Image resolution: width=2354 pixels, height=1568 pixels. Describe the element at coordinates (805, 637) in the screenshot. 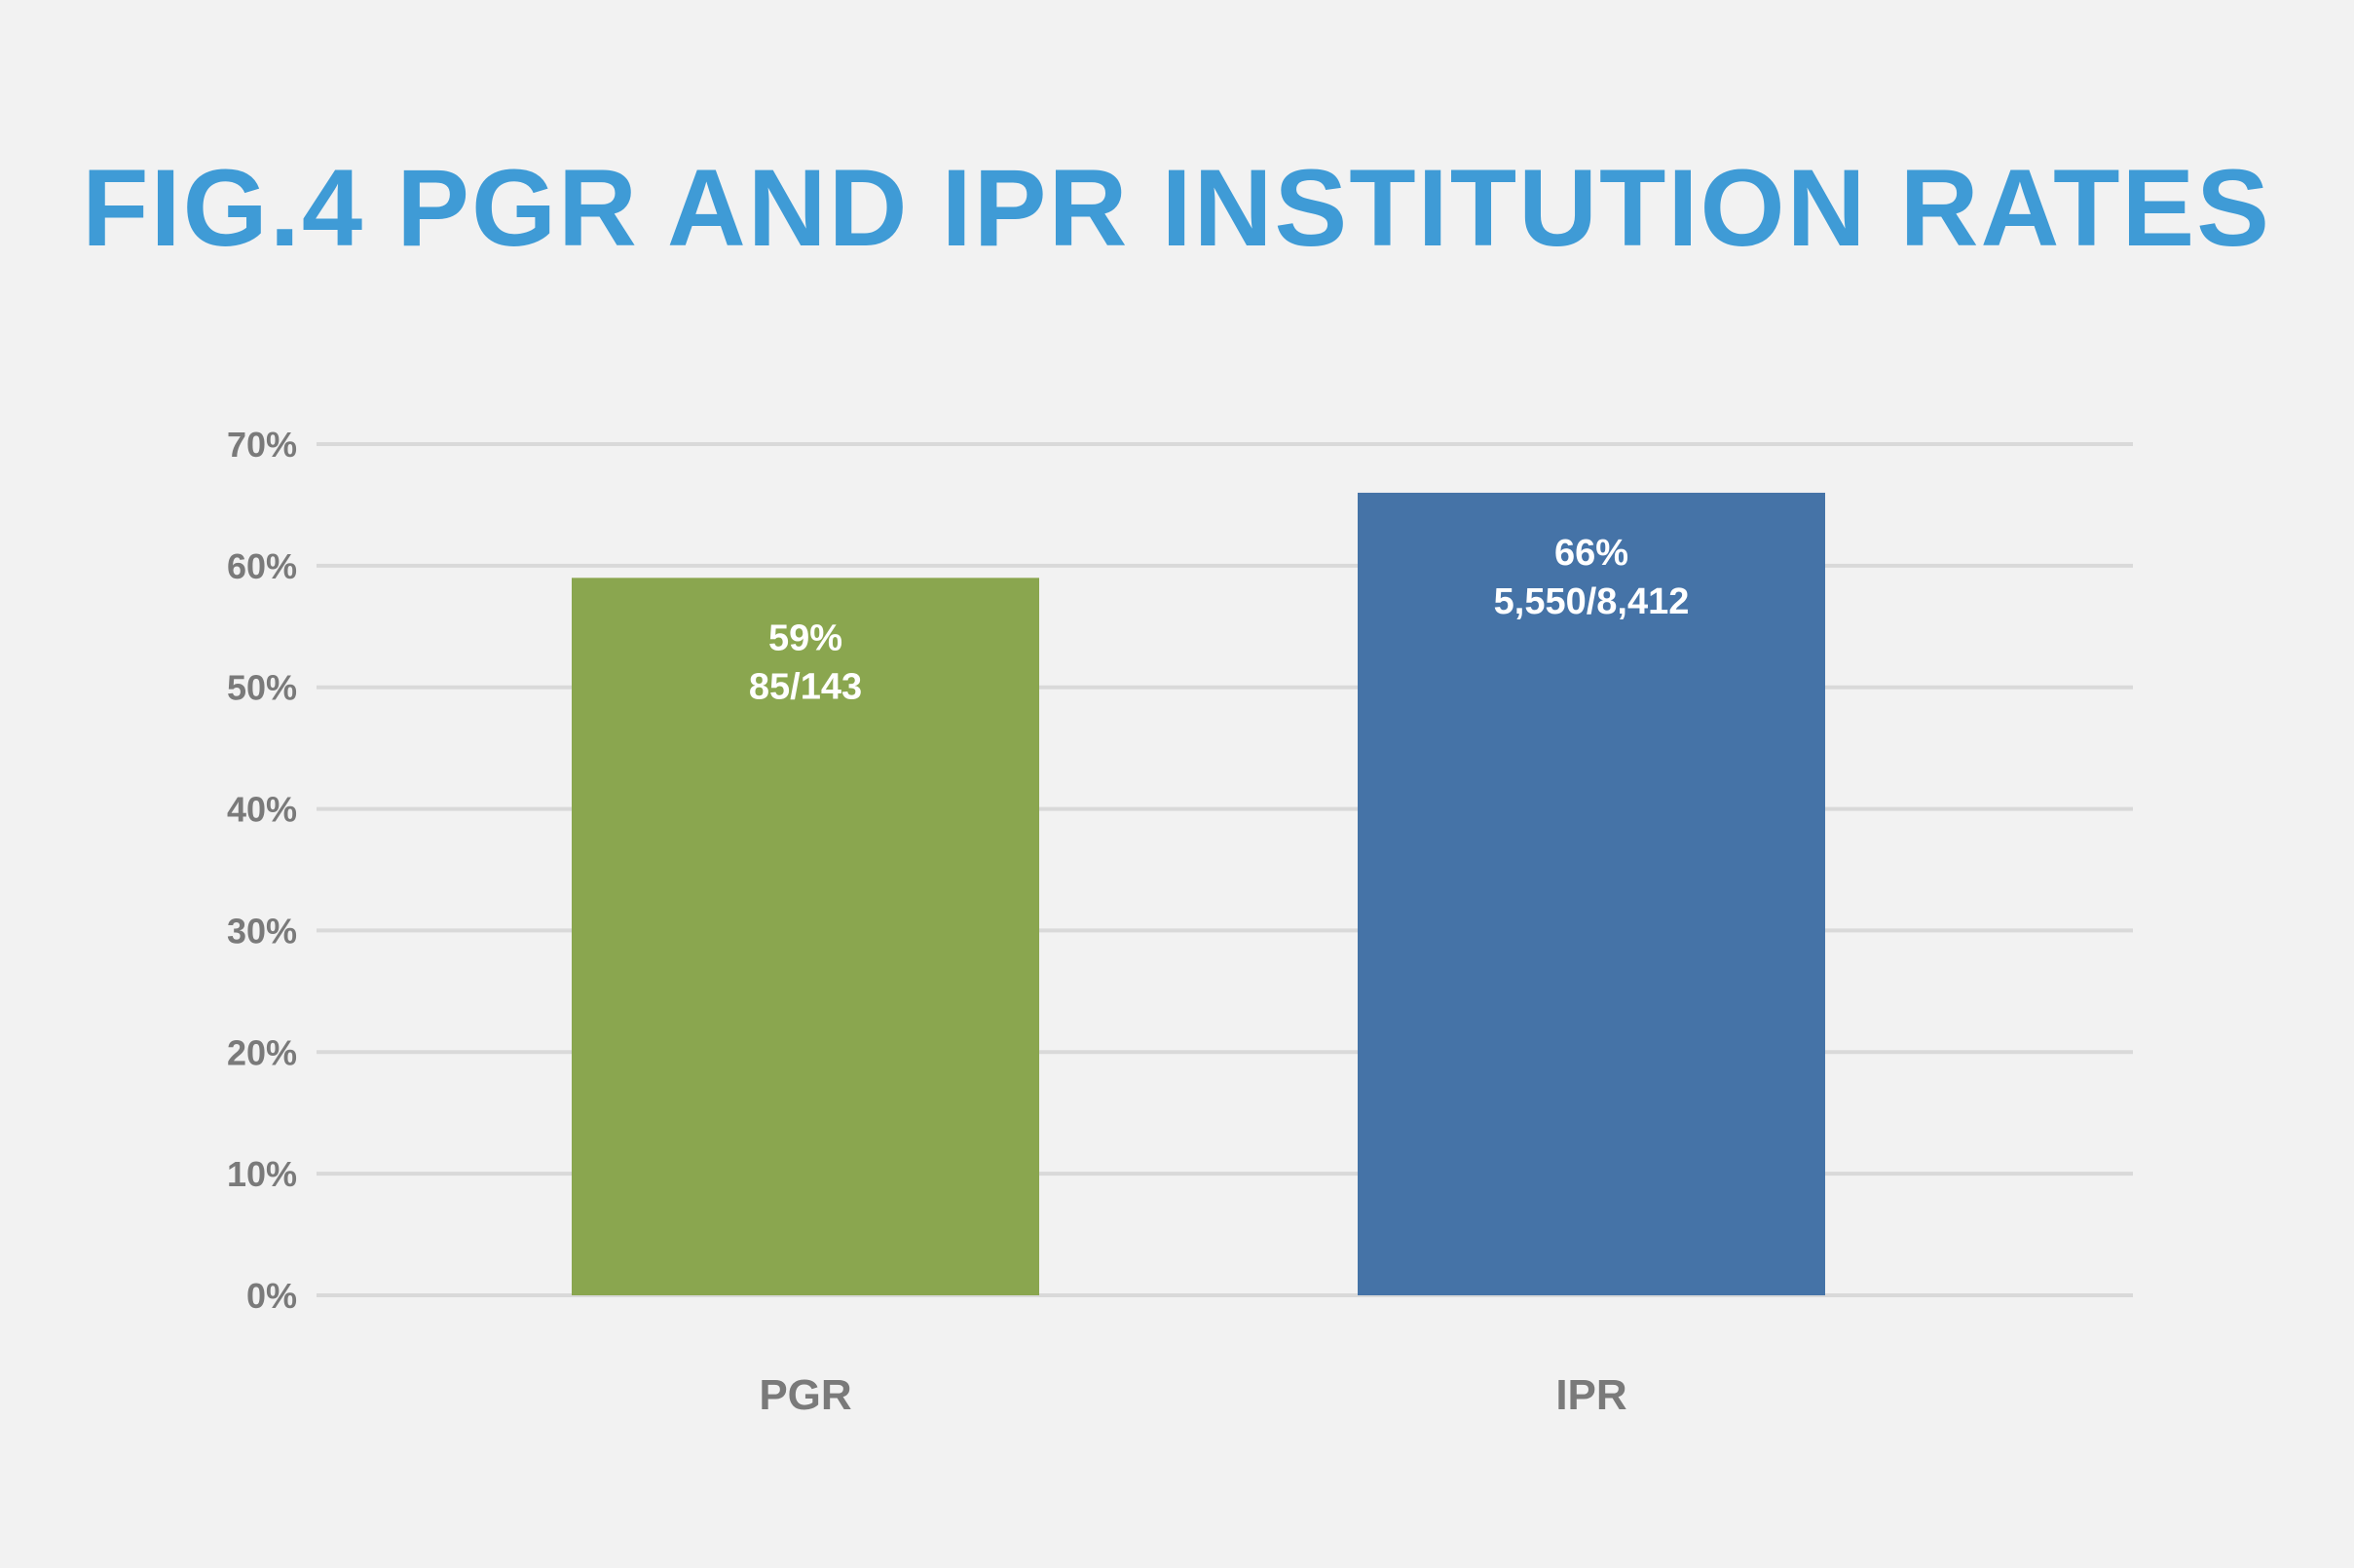

I see `bar-data-label: 59%` at that location.